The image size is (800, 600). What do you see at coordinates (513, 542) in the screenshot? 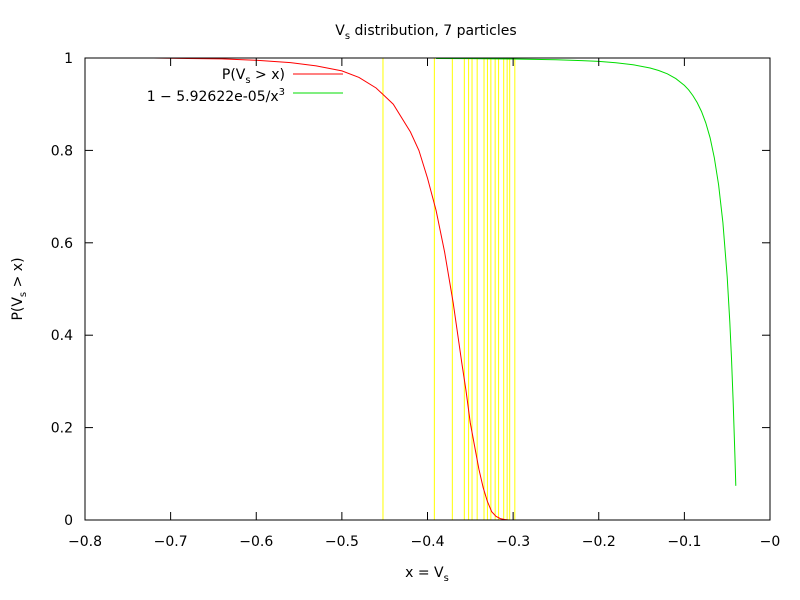
I see `x-tick-label: −0.3` at bounding box center [513, 542].